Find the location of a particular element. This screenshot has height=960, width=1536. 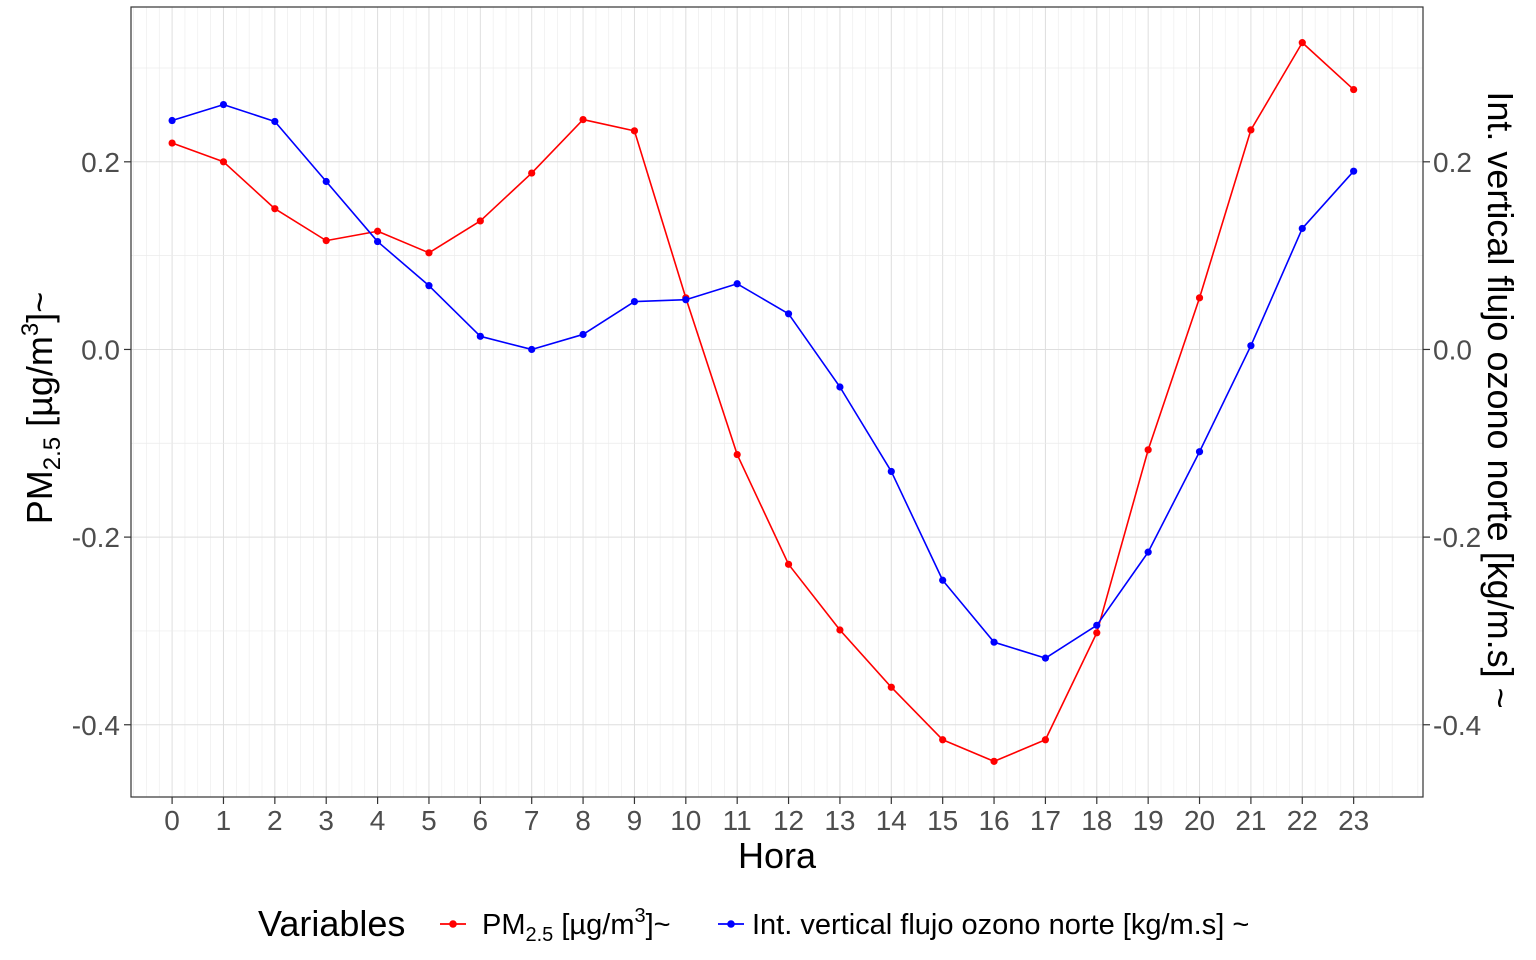

y-axis-left-title: PM2.5 [µg/m3]~ is located at coordinates (41, 408).